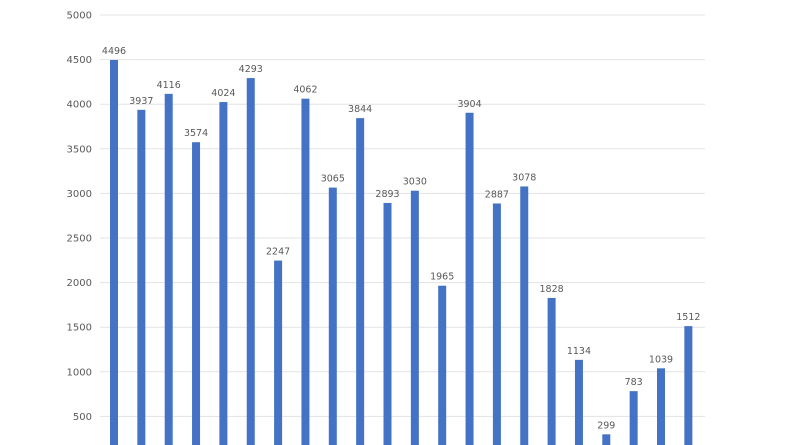  I want to click on data-label: 3937, so click(141, 101).